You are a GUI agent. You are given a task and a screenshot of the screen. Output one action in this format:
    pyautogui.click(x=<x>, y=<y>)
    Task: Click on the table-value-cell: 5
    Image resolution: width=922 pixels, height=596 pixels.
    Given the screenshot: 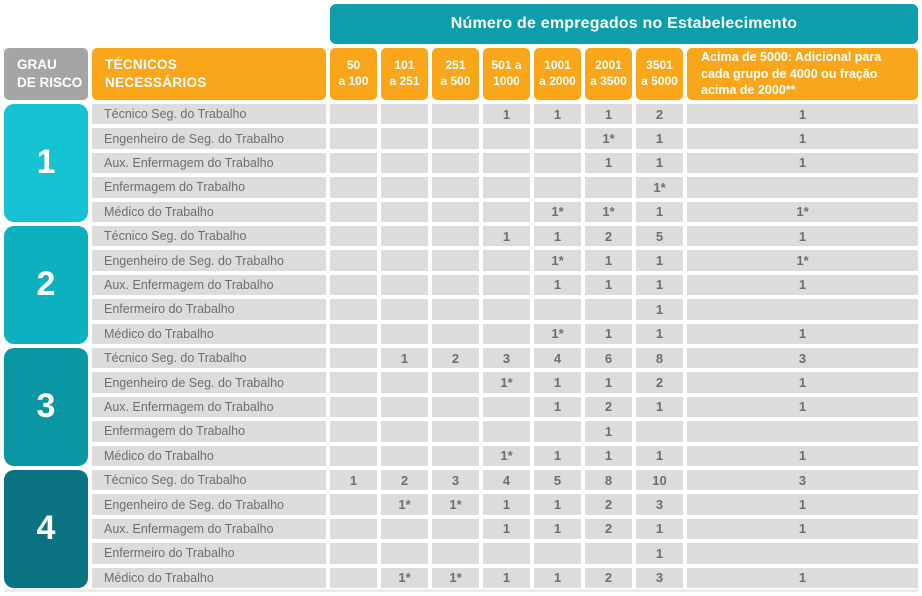 What is the action you would take?
    pyautogui.click(x=557, y=480)
    